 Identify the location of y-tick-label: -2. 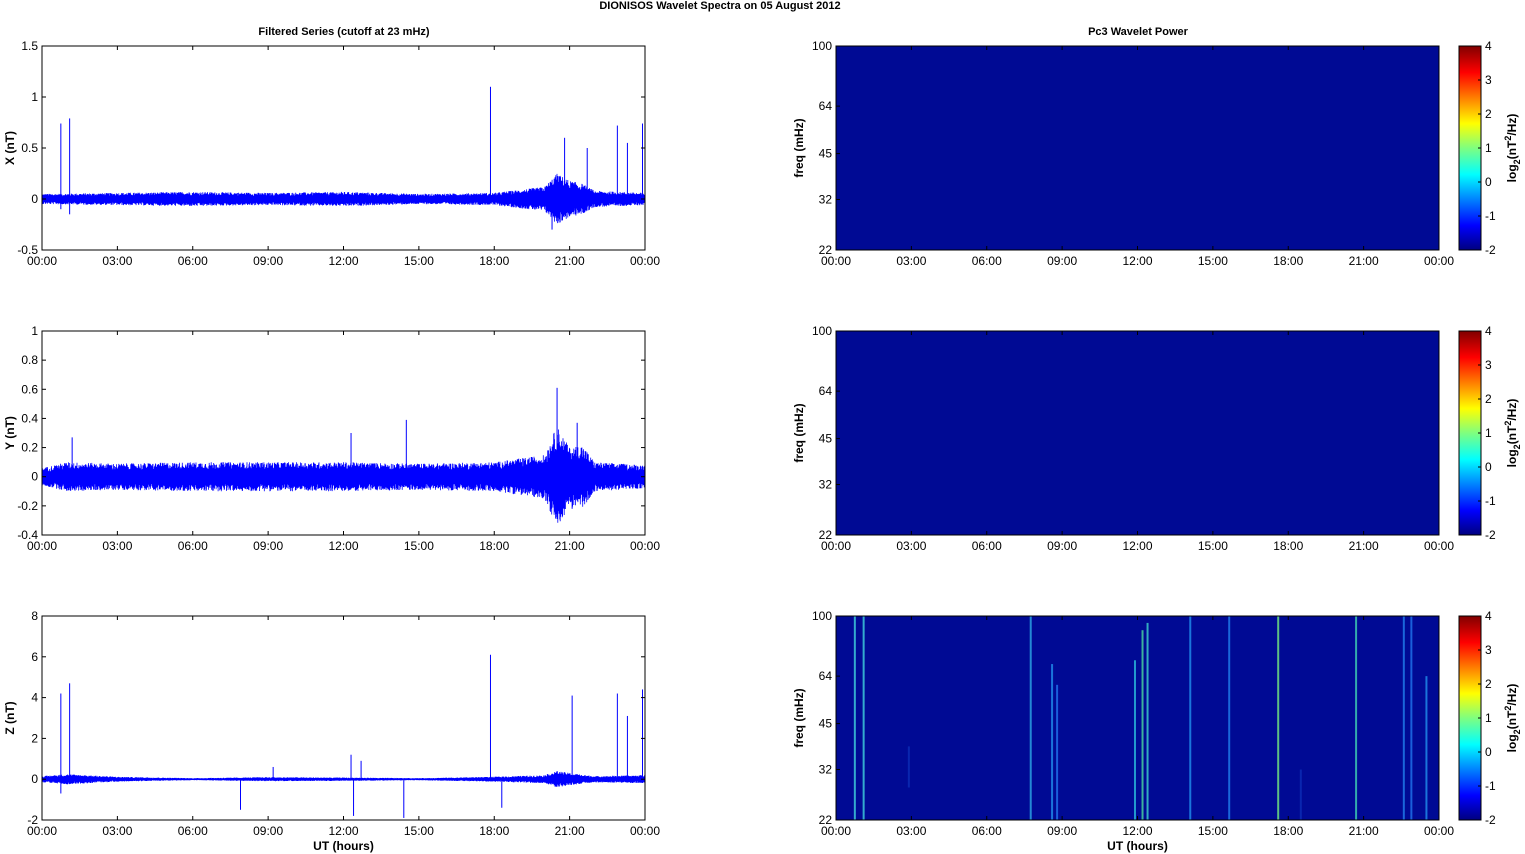
(32, 820).